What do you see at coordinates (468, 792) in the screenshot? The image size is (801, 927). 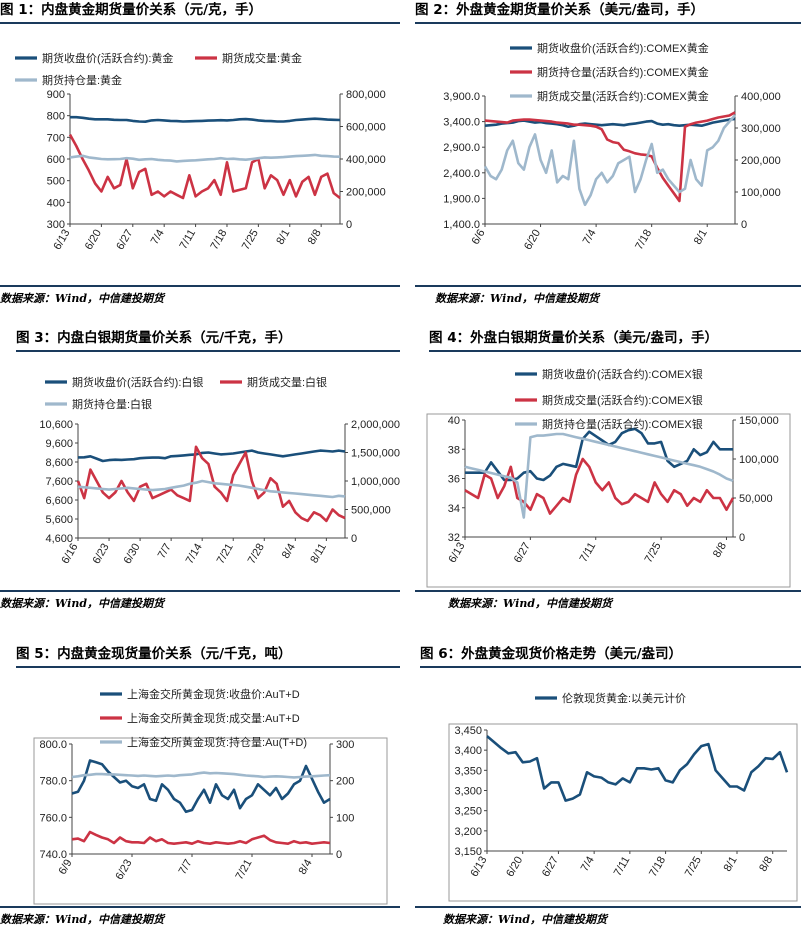 I see `y-tick-label: 3,300` at bounding box center [468, 792].